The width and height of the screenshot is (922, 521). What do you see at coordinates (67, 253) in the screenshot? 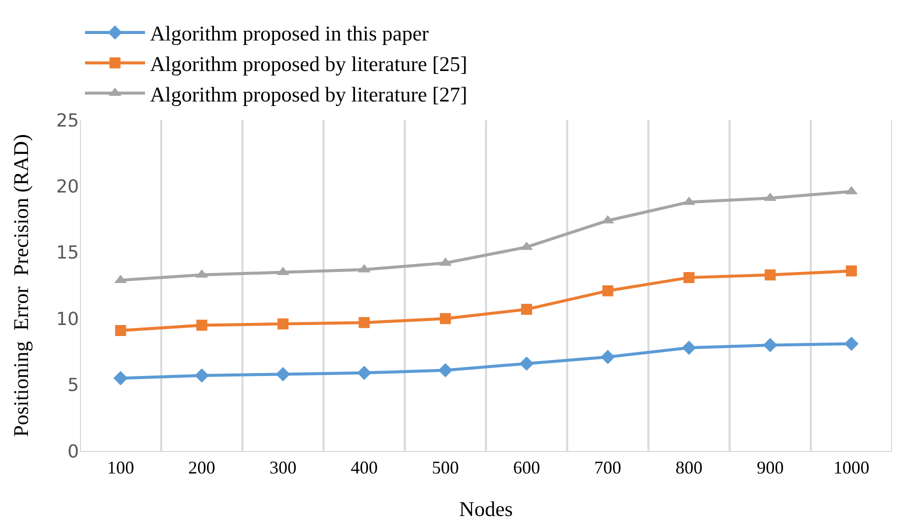
I see `y-tick-label: 15` at bounding box center [67, 253].